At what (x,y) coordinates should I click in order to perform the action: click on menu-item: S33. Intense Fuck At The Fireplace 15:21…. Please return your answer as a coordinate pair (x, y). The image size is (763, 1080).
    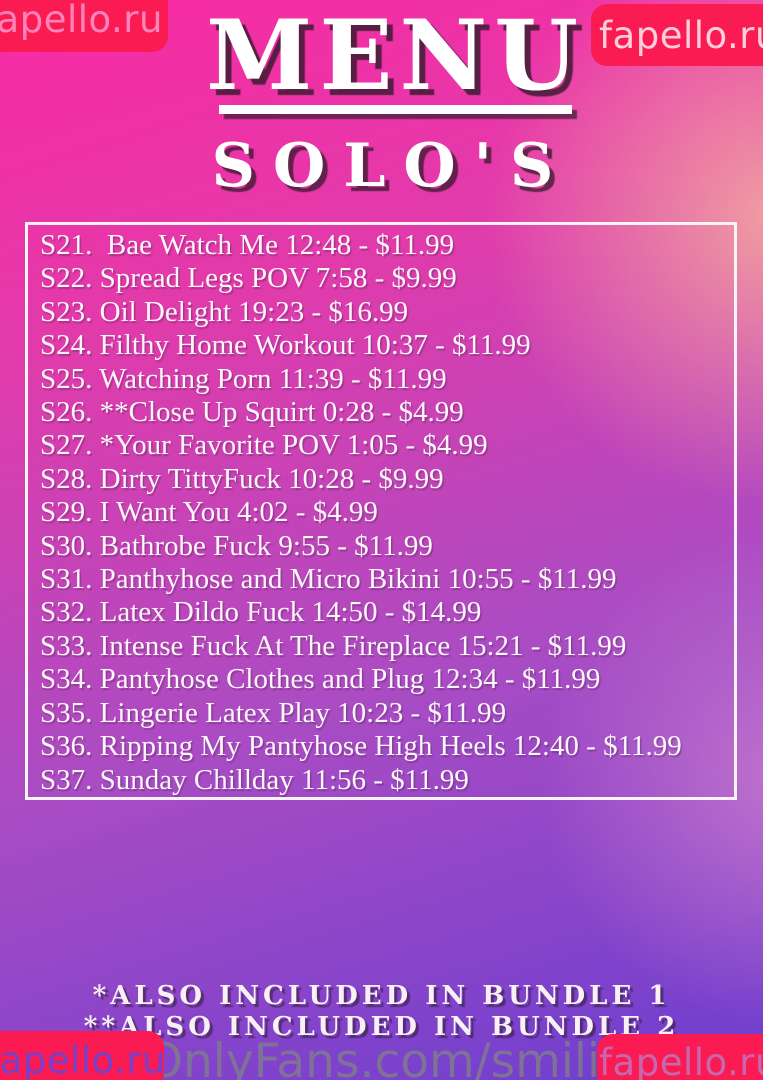
    Looking at the image, I should click on (333, 645).